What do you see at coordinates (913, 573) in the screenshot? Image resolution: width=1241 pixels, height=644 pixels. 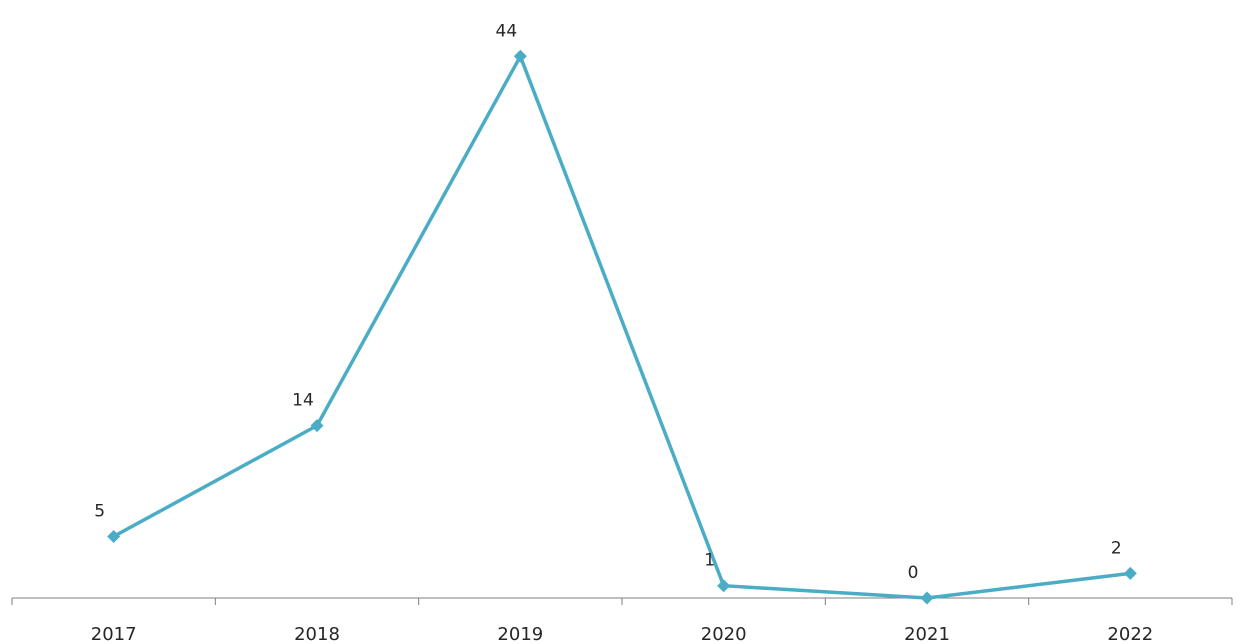 I see `data-label: 0` at bounding box center [913, 573].